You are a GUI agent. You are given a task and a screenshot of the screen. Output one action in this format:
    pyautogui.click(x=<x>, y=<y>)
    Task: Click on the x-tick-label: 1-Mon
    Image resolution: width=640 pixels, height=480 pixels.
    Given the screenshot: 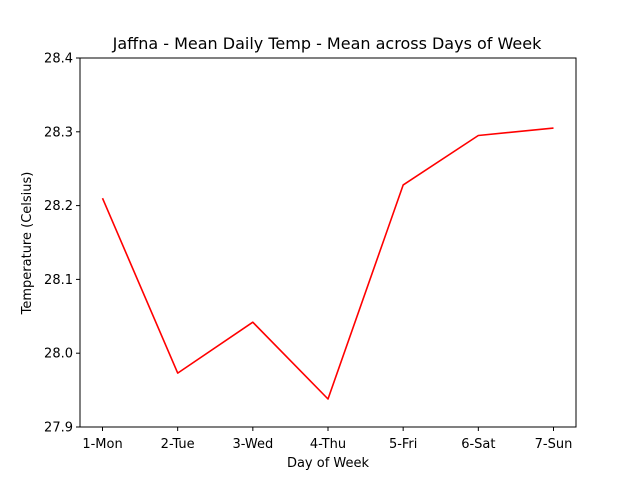 What is the action you would take?
    pyautogui.click(x=102, y=444)
    